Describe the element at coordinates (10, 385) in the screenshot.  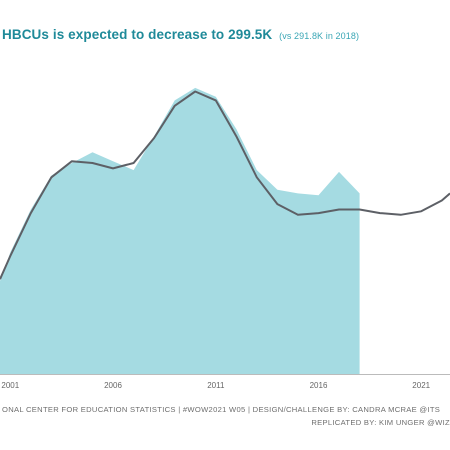
I see `x-tick-label: 2001` at that location.